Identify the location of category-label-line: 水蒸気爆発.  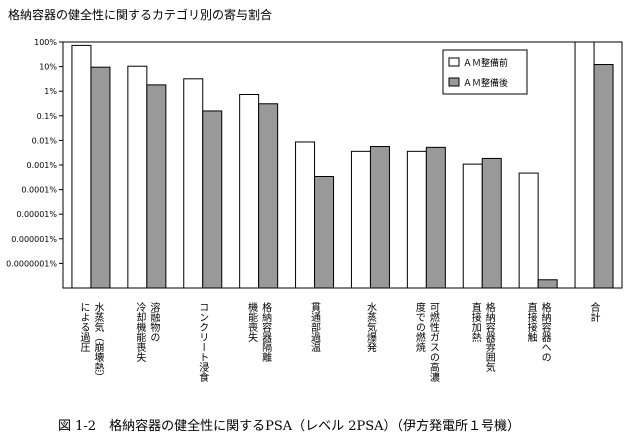
(370, 327).